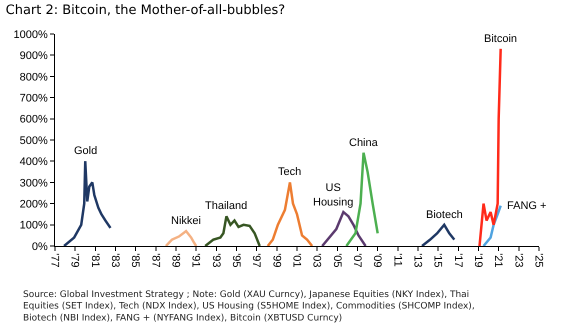  I want to click on x-tick-label: '89, so click(175, 260).